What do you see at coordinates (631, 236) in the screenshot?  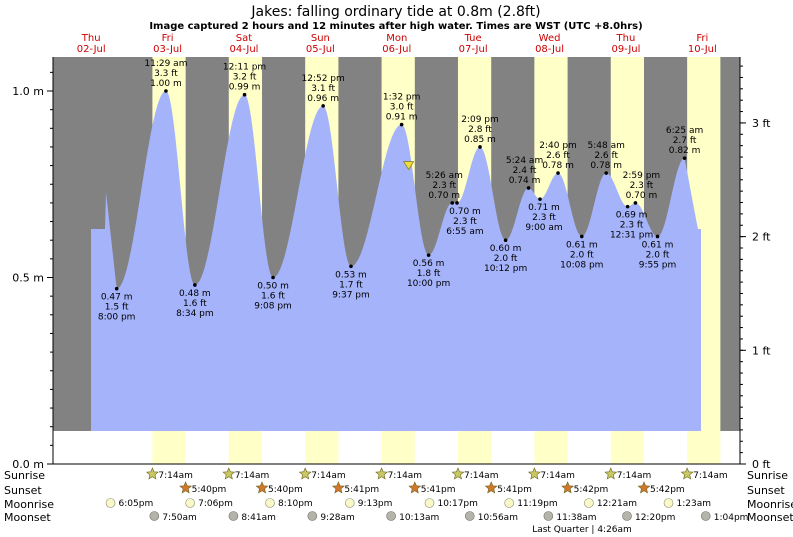 I see `extreme-time-label: 12:31 pm` at bounding box center [631, 236].